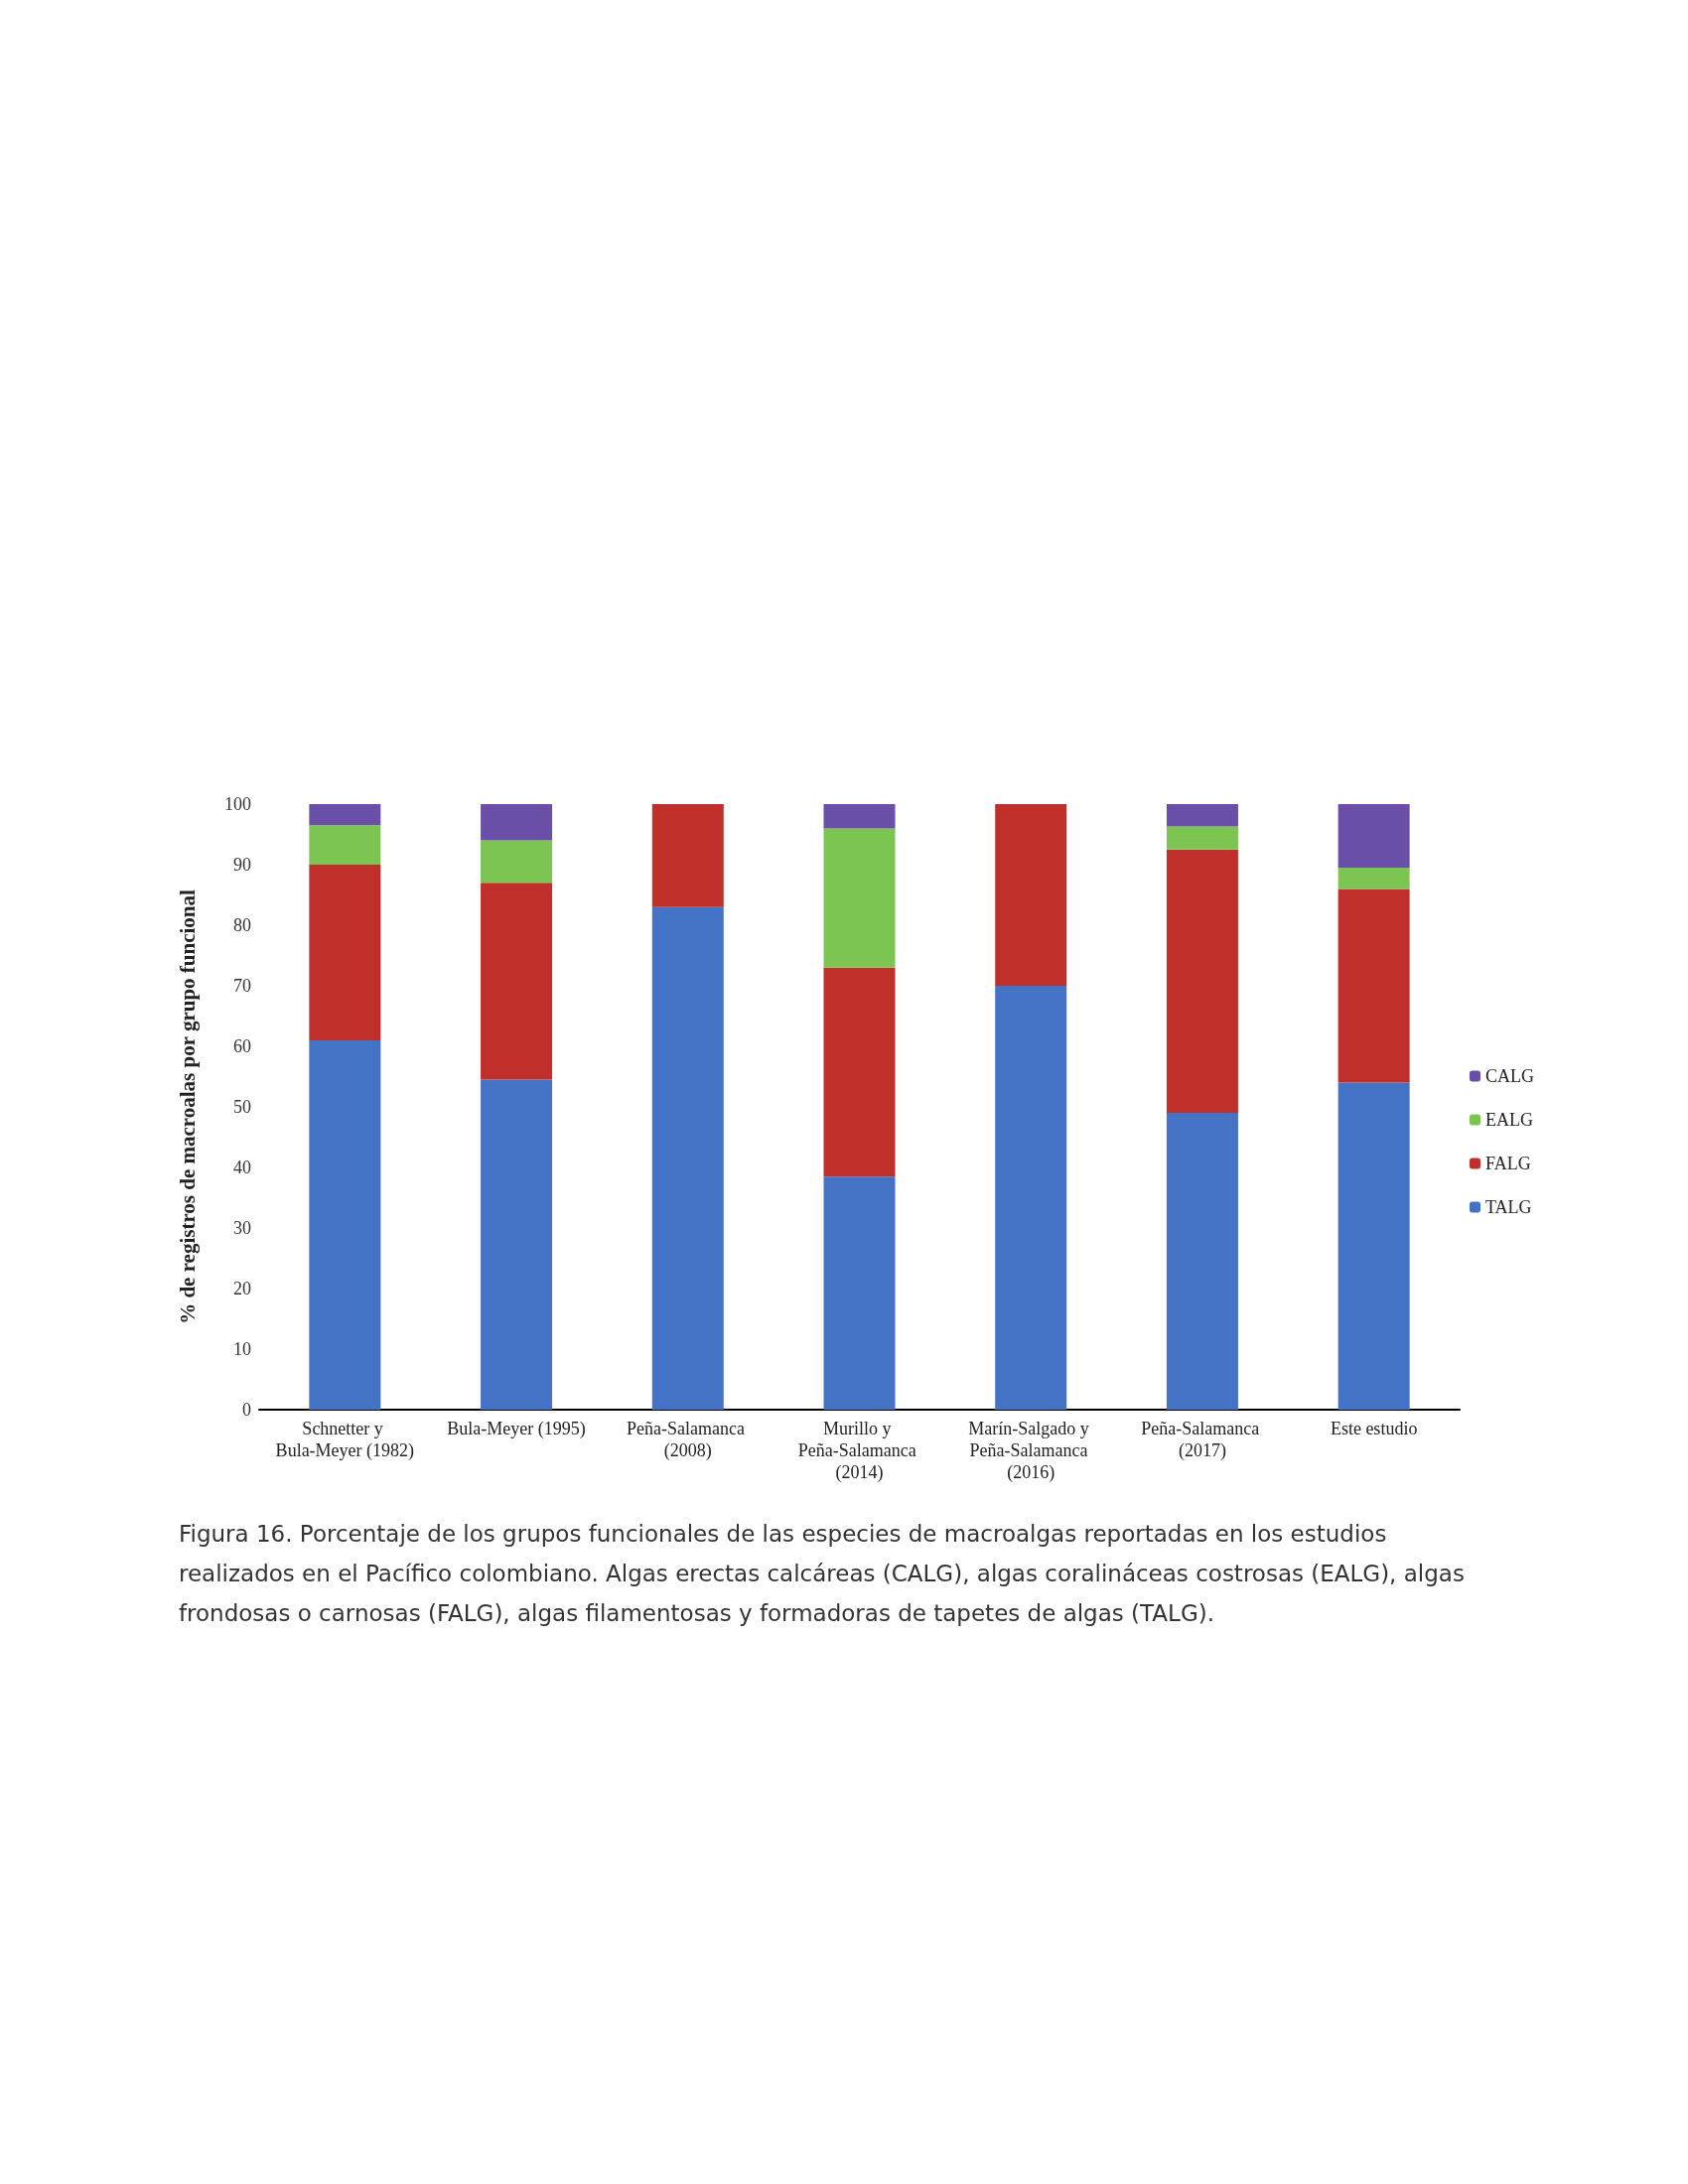 The width and height of the screenshot is (1688, 2184). Describe the element at coordinates (242, 1046) in the screenshot. I see `y-tick-label: 60` at that location.